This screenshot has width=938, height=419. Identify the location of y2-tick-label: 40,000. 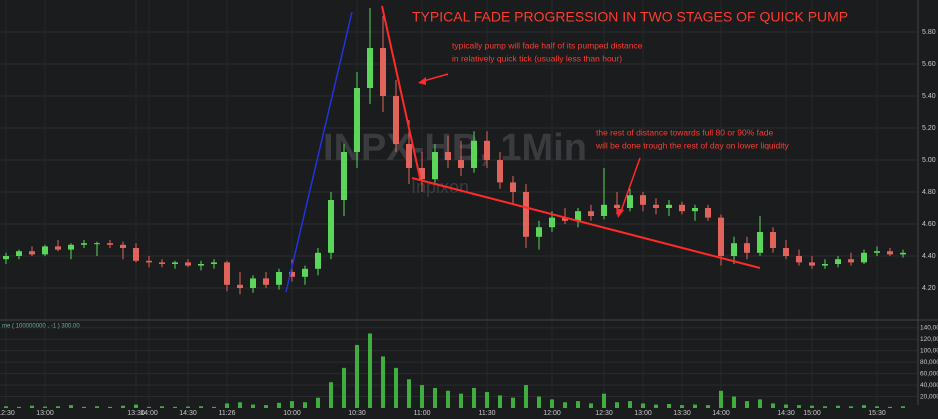
(929, 385).